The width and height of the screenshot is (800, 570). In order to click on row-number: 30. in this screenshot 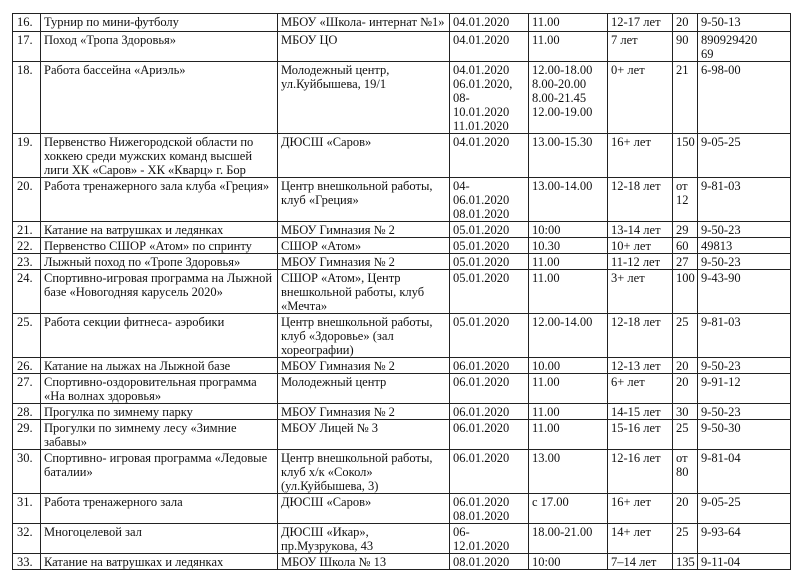, I will do `click(26, 471)`.